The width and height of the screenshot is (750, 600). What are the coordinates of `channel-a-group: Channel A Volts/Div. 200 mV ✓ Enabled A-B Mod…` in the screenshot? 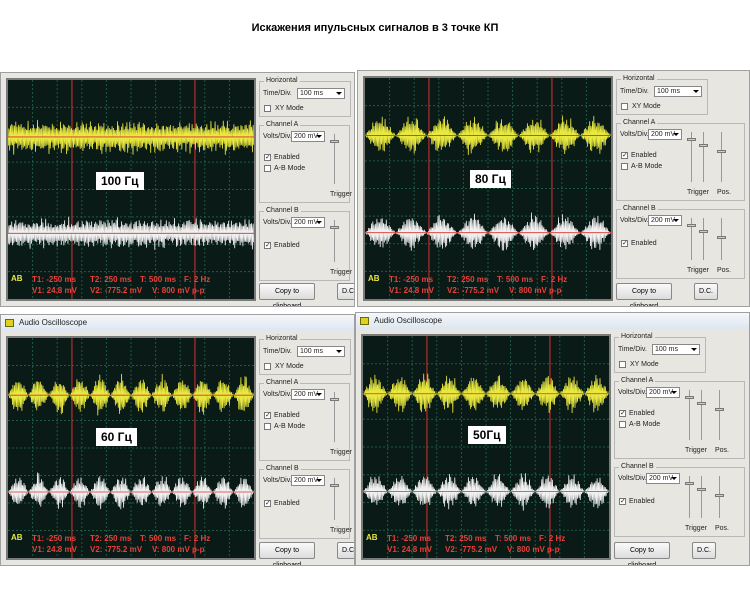 It's located at (305, 420).